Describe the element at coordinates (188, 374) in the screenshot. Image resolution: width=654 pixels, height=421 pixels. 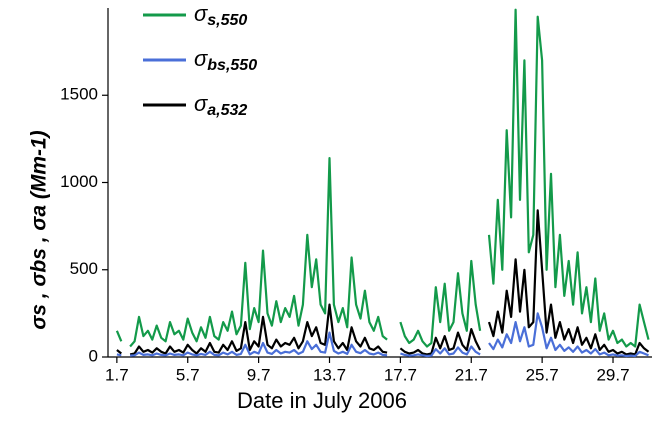
I see `x-tick-label: 5.7` at that location.